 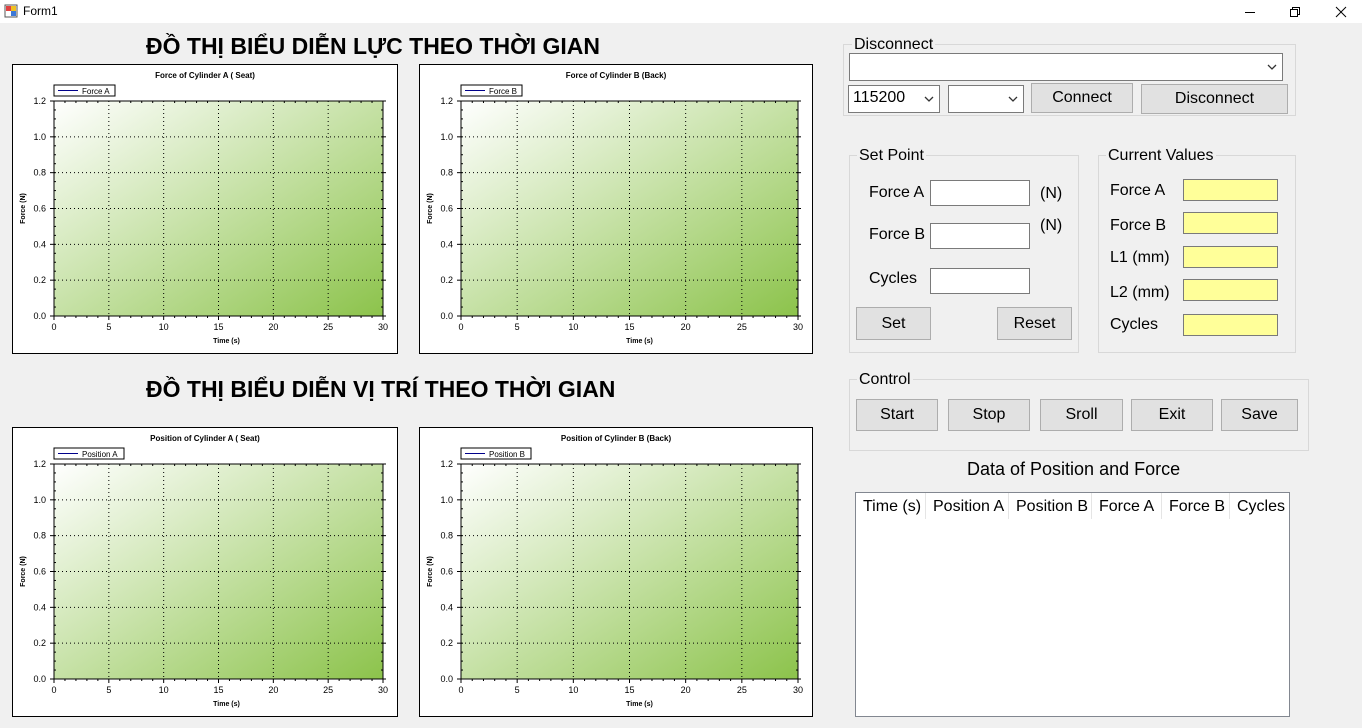 What do you see at coordinates (1066, 67) in the screenshot?
I see `port-select` at bounding box center [1066, 67].